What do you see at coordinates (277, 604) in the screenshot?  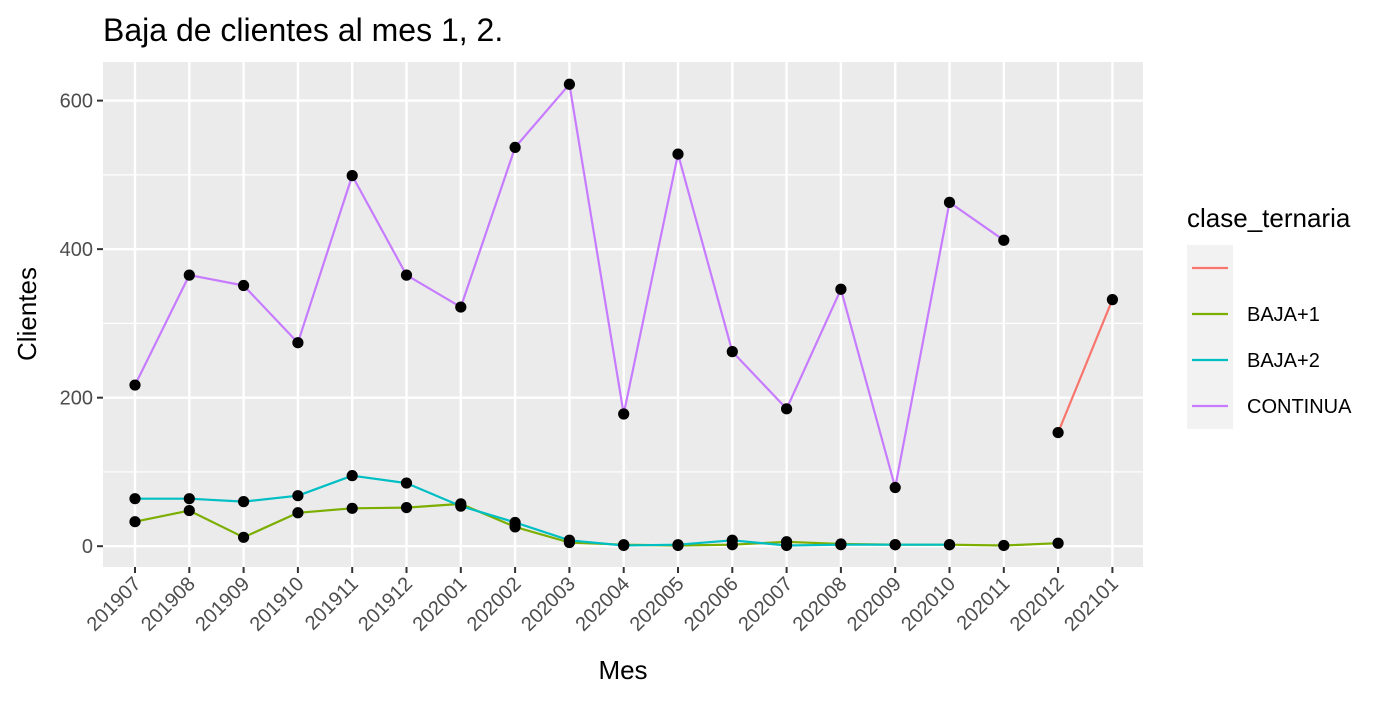 I see `x-tick-label: 201910` at bounding box center [277, 604].